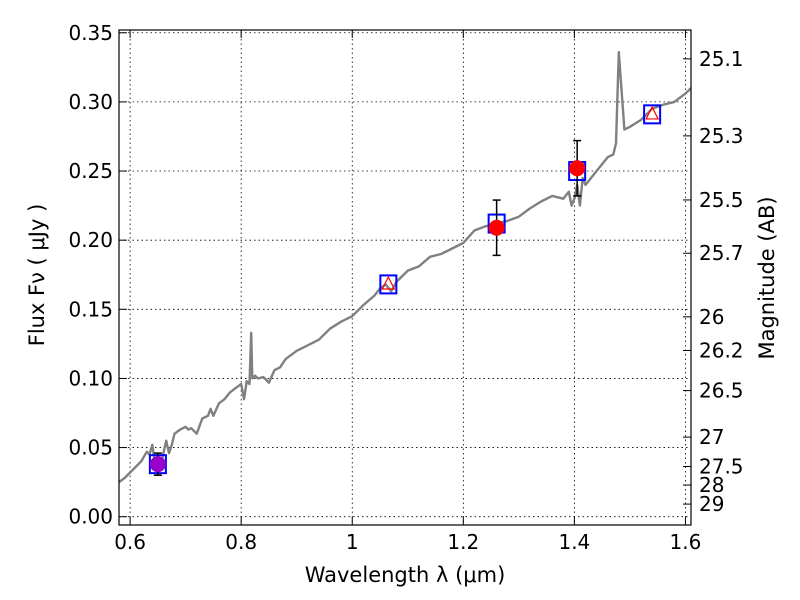 The image size is (800, 600). What do you see at coordinates (686, 542) in the screenshot?
I see `x-tick-label: 1.6` at bounding box center [686, 542].